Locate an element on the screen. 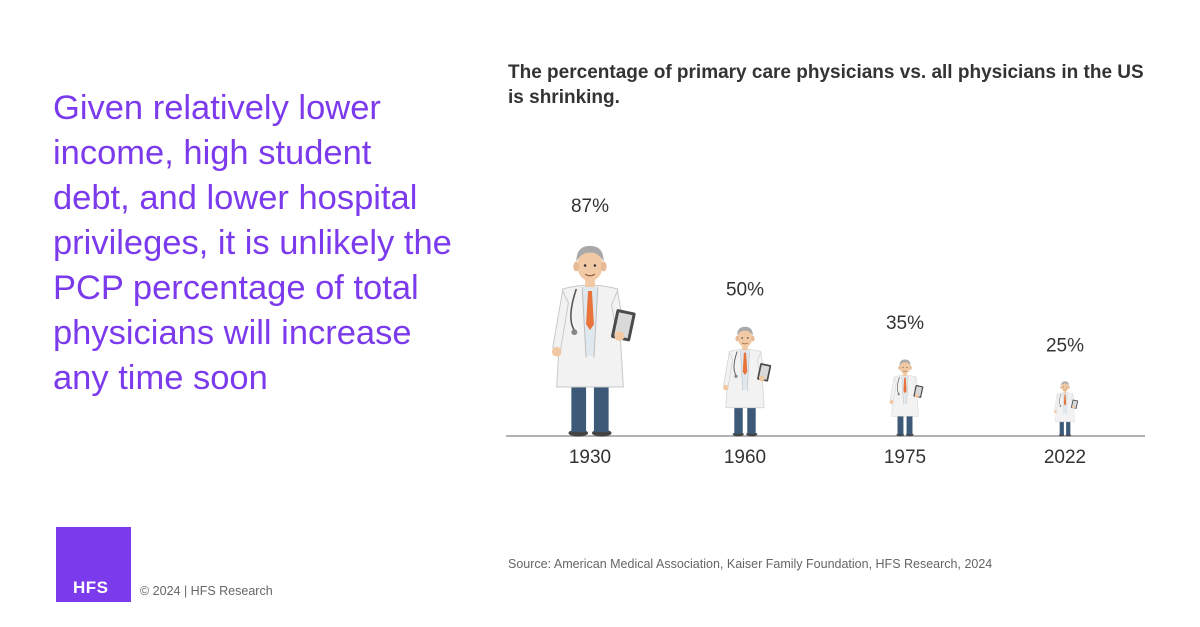 This screenshot has height=627, width=1200. hfs-logo: HFS is located at coordinates (93, 564).